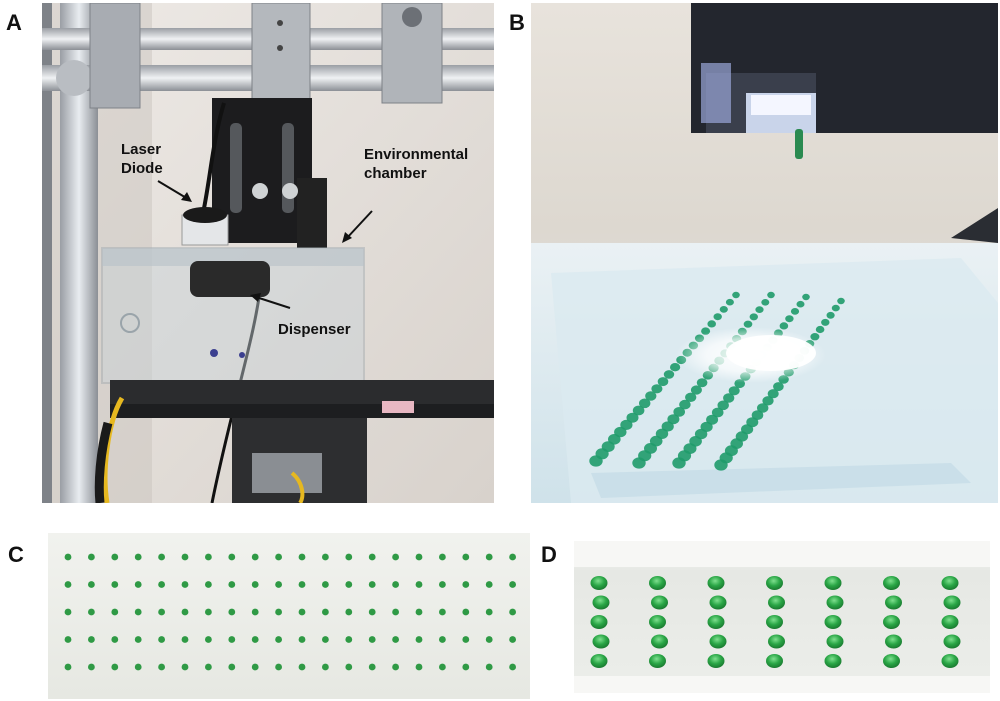 This screenshot has width=1000, height=701. What do you see at coordinates (142, 168) in the screenshot?
I see `annotation-laser-line2: Diode` at bounding box center [142, 168].